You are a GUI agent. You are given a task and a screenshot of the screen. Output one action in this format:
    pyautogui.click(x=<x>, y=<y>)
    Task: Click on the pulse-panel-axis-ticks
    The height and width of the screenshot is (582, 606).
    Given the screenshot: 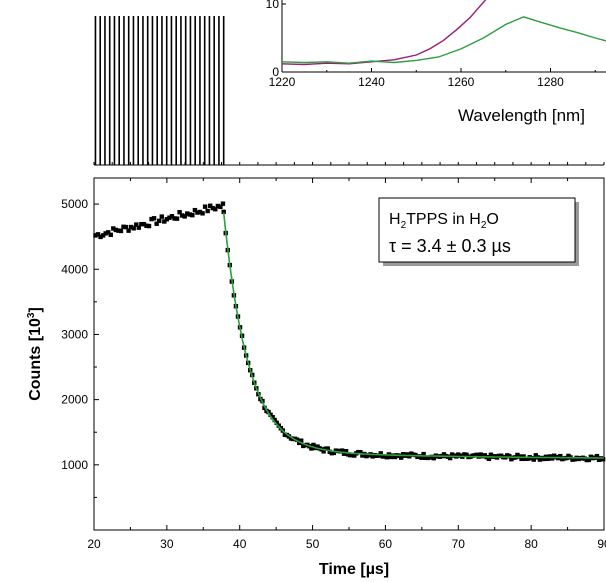 What is the action you would take?
    pyautogui.click(x=349, y=163)
    